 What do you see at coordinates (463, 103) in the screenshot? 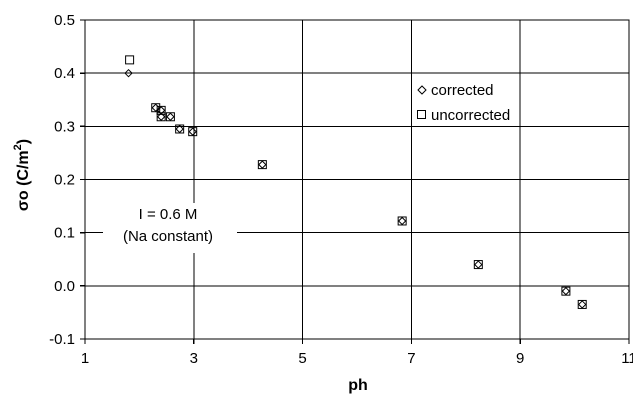
I see `legend: corrected uncorrected` at bounding box center [463, 103].